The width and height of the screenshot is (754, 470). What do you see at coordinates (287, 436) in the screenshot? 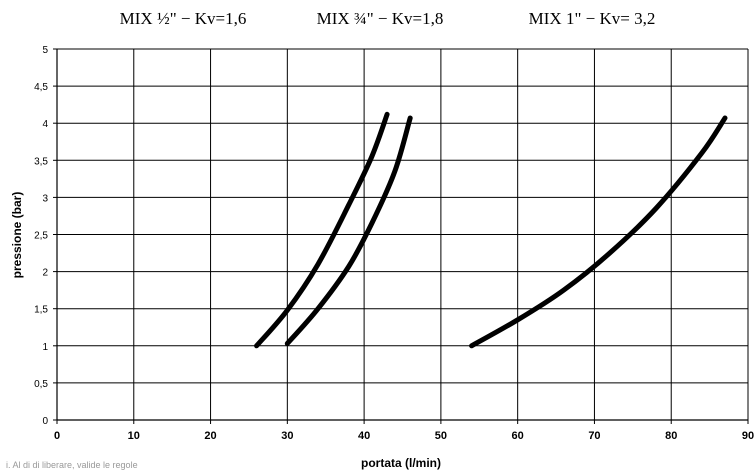
I see `x-tick-label: 30` at bounding box center [287, 436].